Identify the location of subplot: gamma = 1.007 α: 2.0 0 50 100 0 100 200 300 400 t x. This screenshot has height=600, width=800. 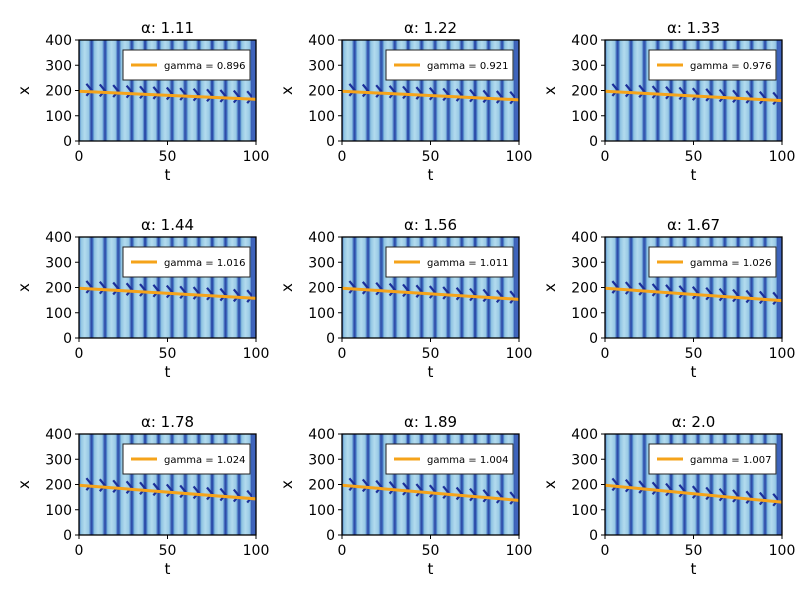
(668, 495).